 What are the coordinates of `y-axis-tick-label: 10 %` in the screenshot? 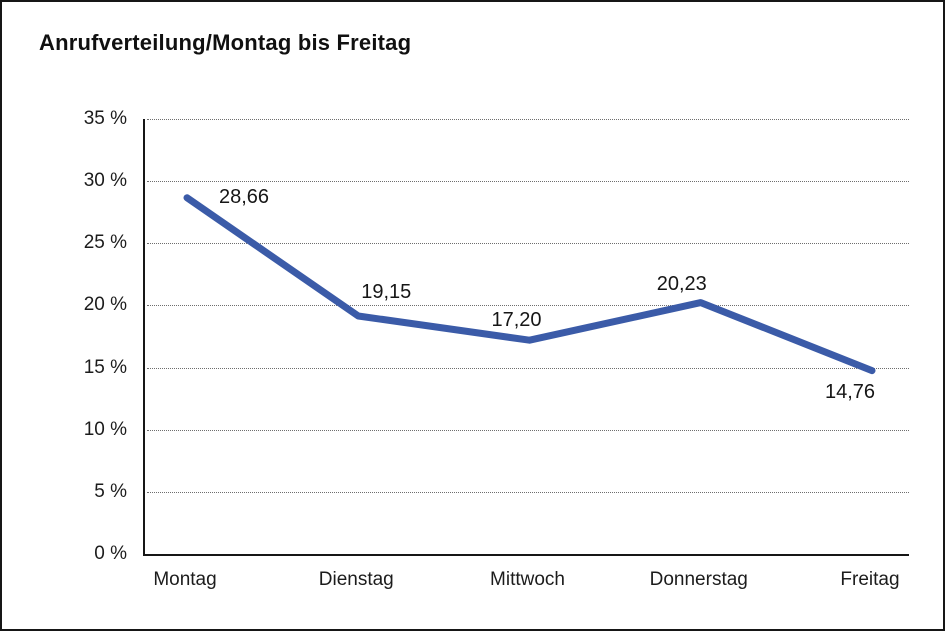 It's located at (105, 429).